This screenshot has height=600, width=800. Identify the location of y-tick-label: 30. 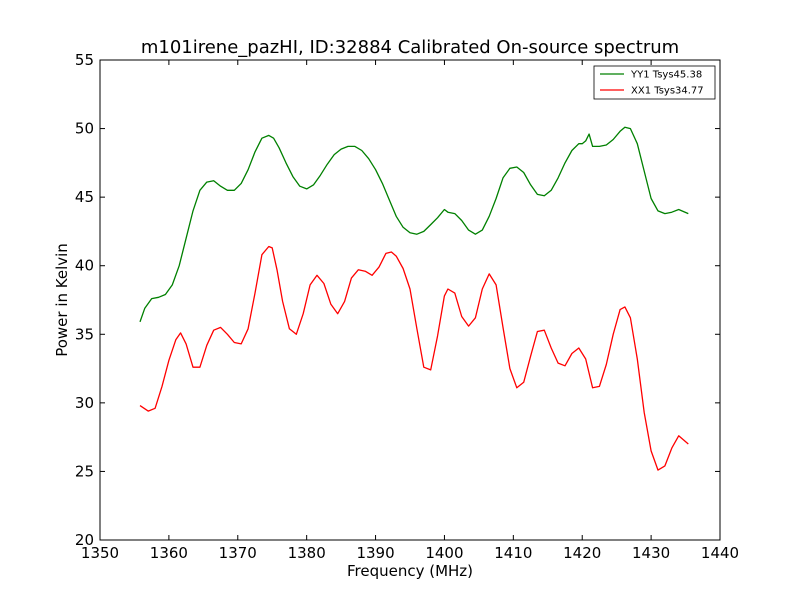
(84, 403).